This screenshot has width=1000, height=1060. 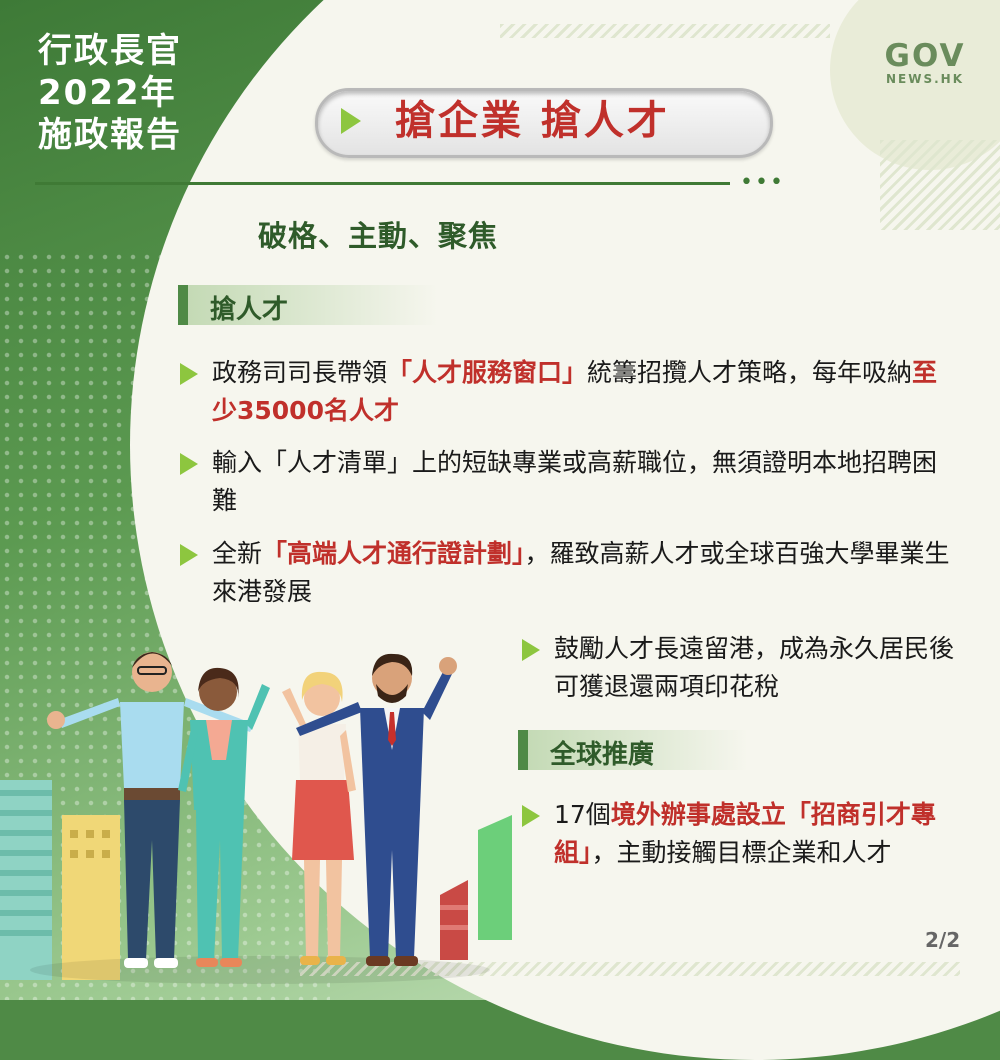 What do you see at coordinates (925, 79) in the screenshot?
I see `logo-sub-text: NEWS.HK` at bounding box center [925, 79].